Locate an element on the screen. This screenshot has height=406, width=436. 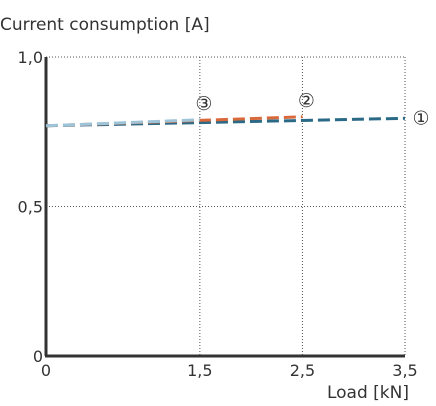
series-marker-3: ③ is located at coordinates (203, 104).